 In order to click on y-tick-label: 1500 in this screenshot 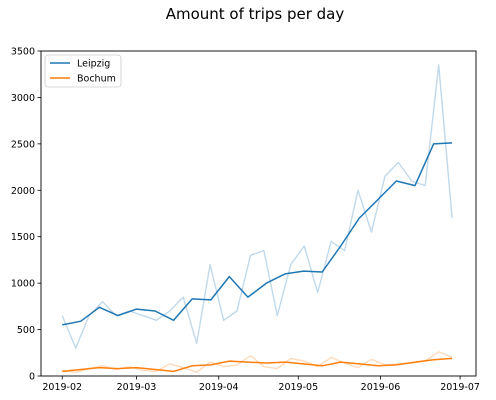, I will do `click(23, 237)`.